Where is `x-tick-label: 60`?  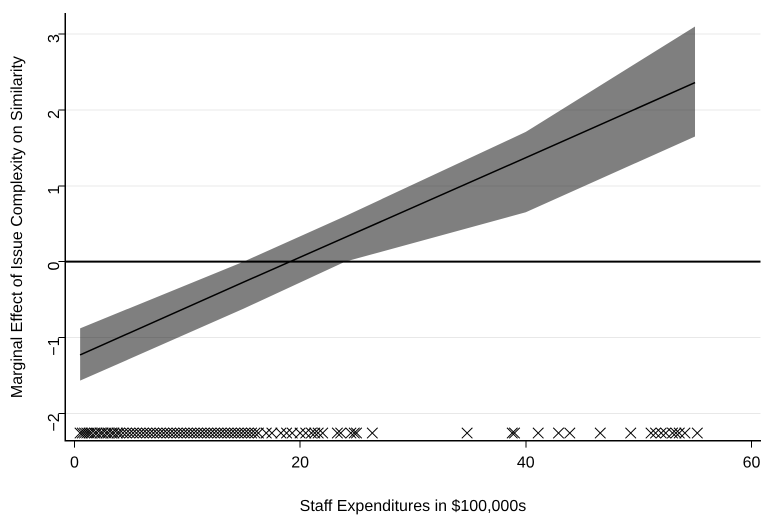
x-tick-label: 60 is located at coordinates (751, 463).